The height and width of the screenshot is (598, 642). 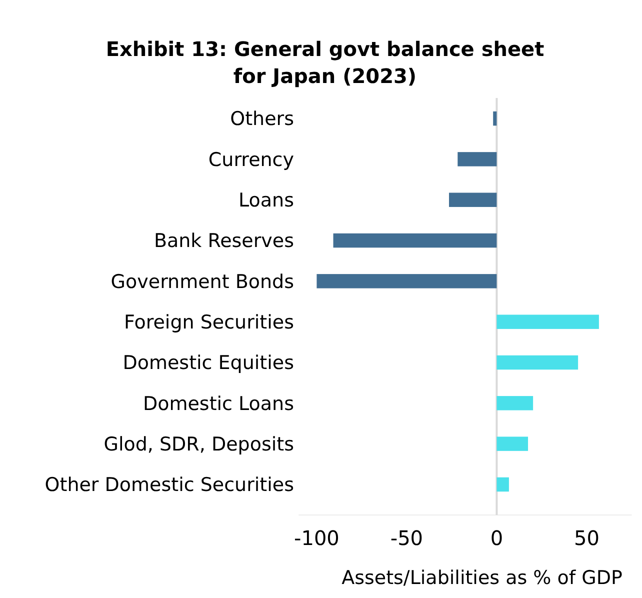 What do you see at coordinates (199, 444) in the screenshot?
I see `y-tick-label: Glod, SDR, Deposits` at bounding box center [199, 444].